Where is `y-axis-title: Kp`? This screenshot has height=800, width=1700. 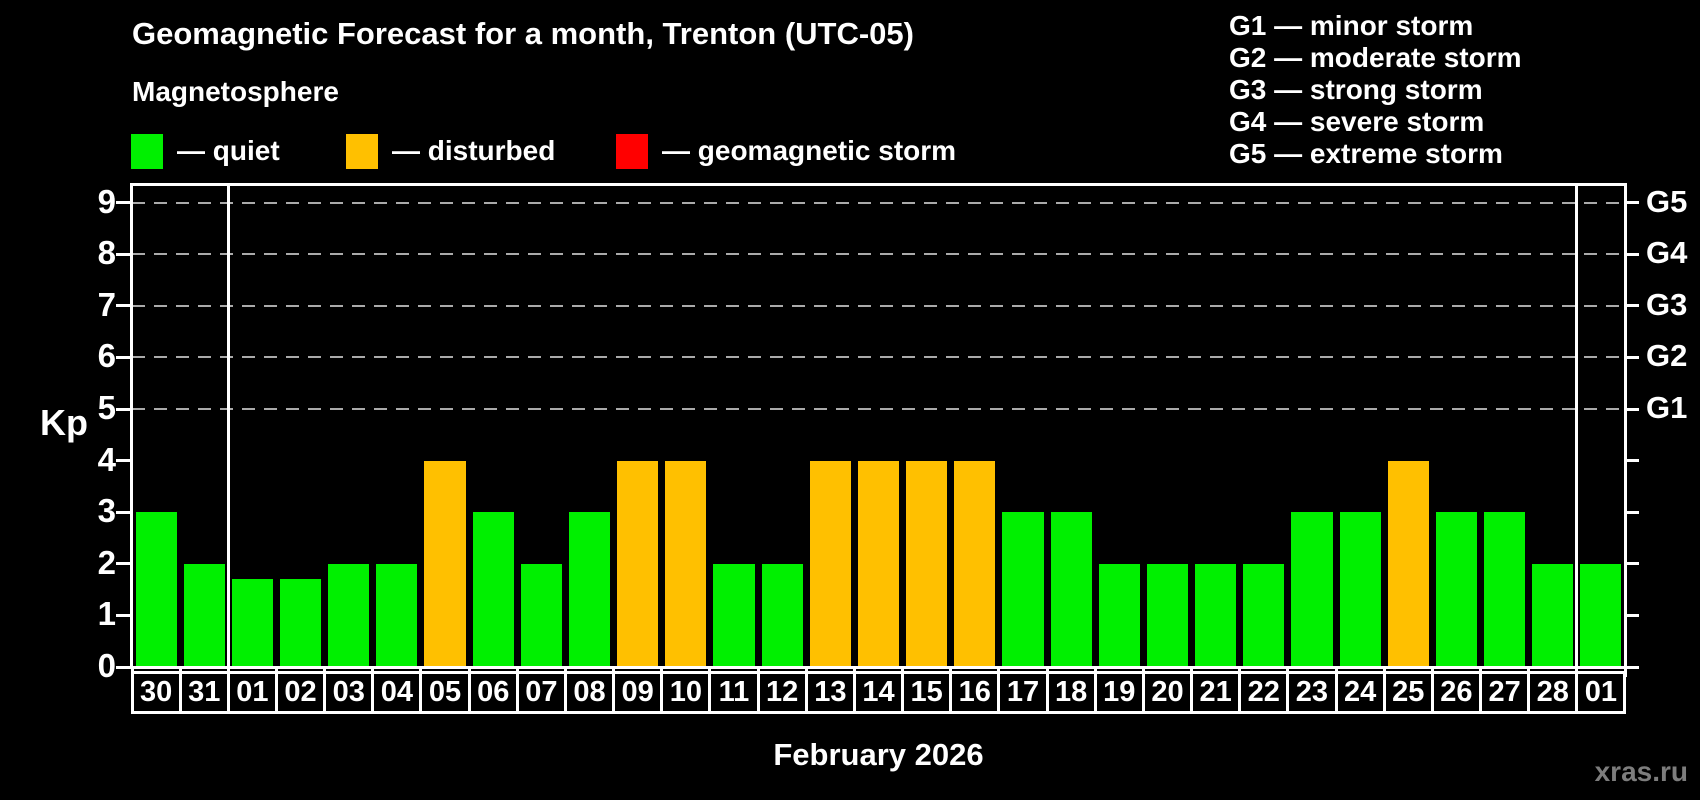
y-axis-title: Kp is located at coordinates (64, 422).